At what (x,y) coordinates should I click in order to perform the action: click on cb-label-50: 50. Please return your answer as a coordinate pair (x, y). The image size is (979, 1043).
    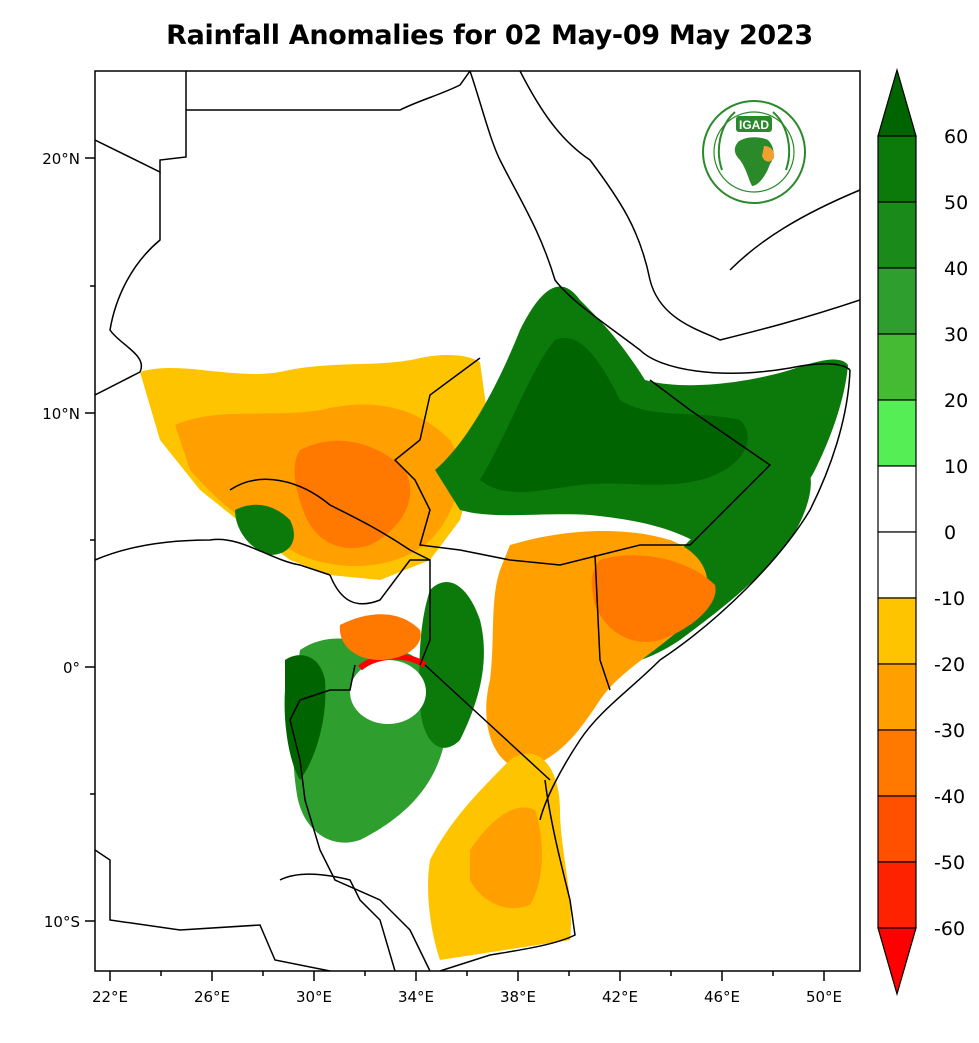
    Looking at the image, I should click on (956, 203).